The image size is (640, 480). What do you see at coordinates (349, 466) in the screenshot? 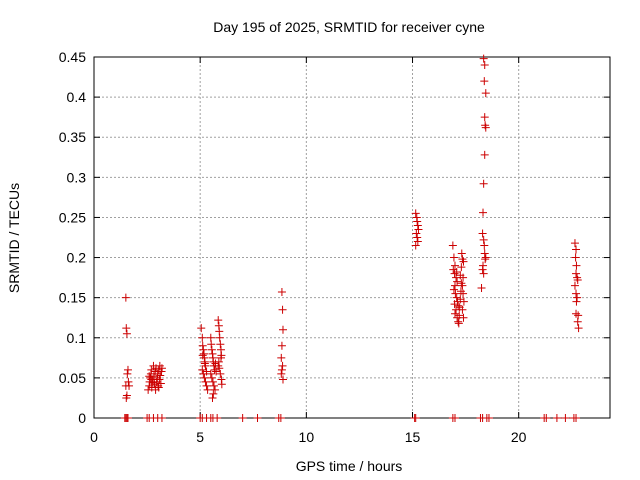
I see `x-axis-title: GPS time / hours` at bounding box center [349, 466].